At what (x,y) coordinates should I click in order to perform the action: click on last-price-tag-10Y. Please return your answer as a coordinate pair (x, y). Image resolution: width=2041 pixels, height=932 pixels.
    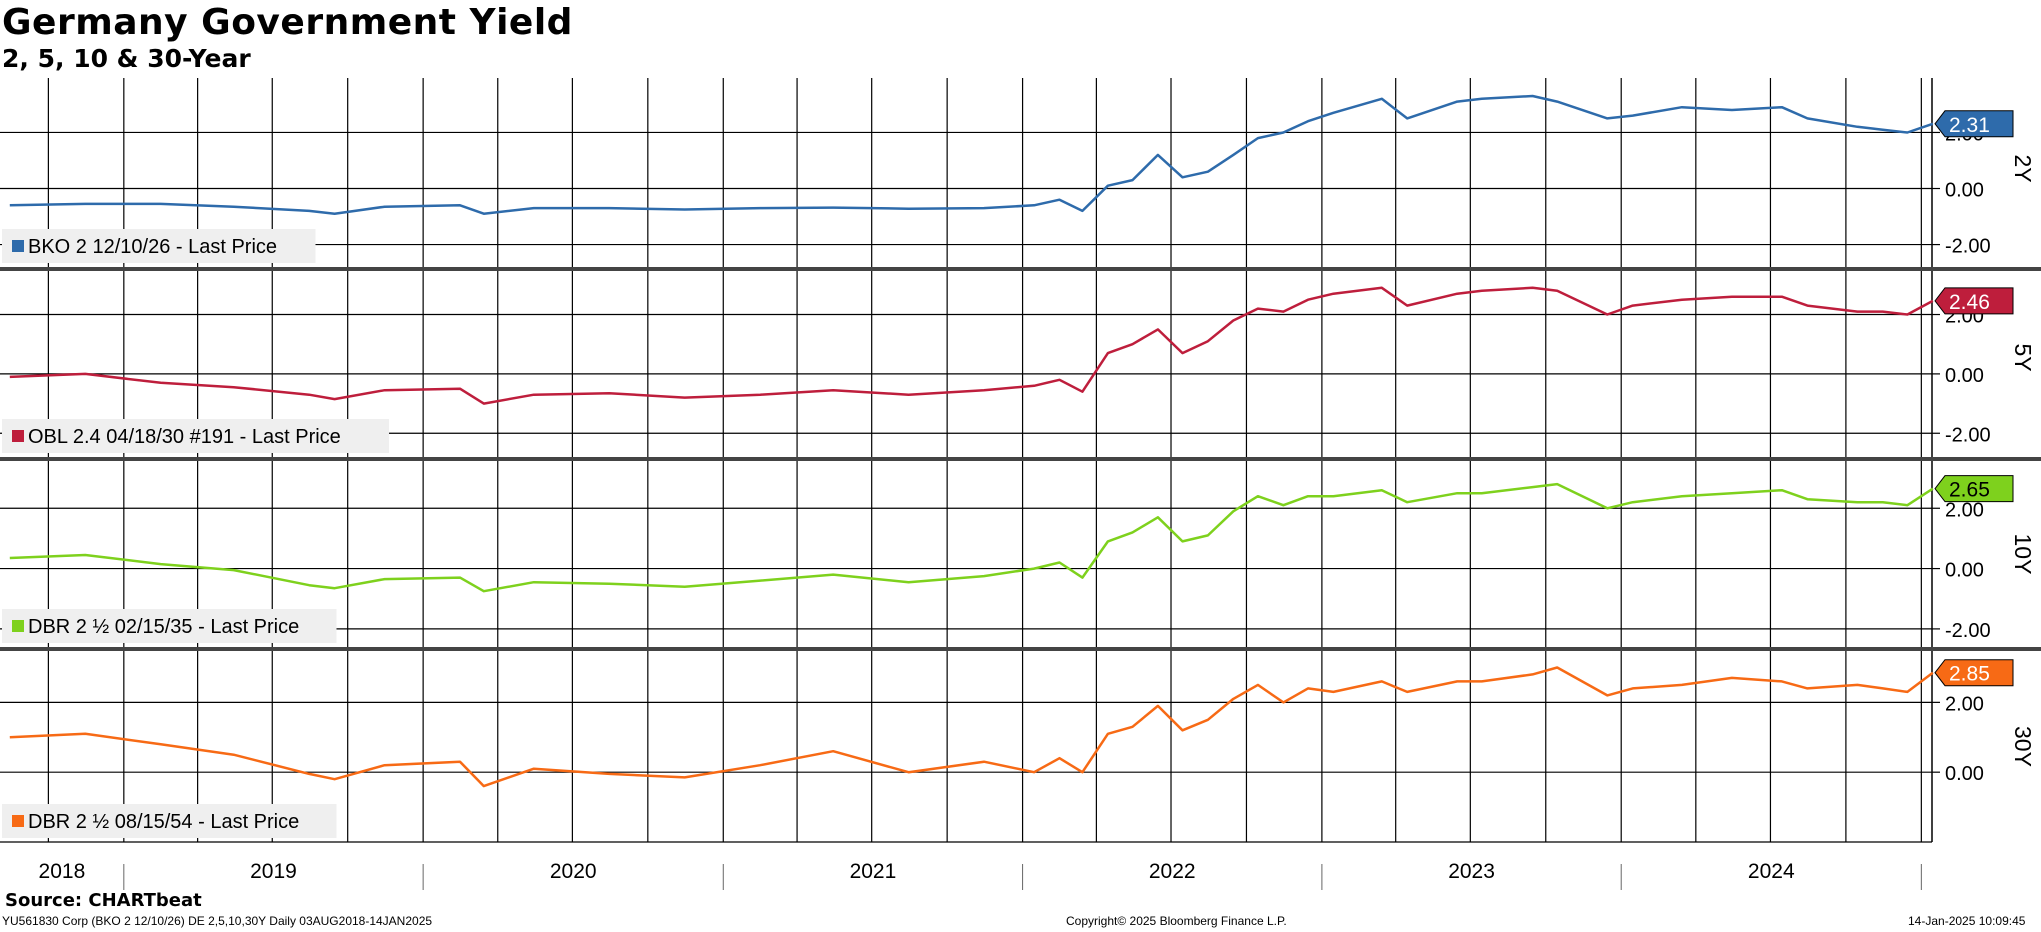
    Looking at the image, I should click on (1974, 489).